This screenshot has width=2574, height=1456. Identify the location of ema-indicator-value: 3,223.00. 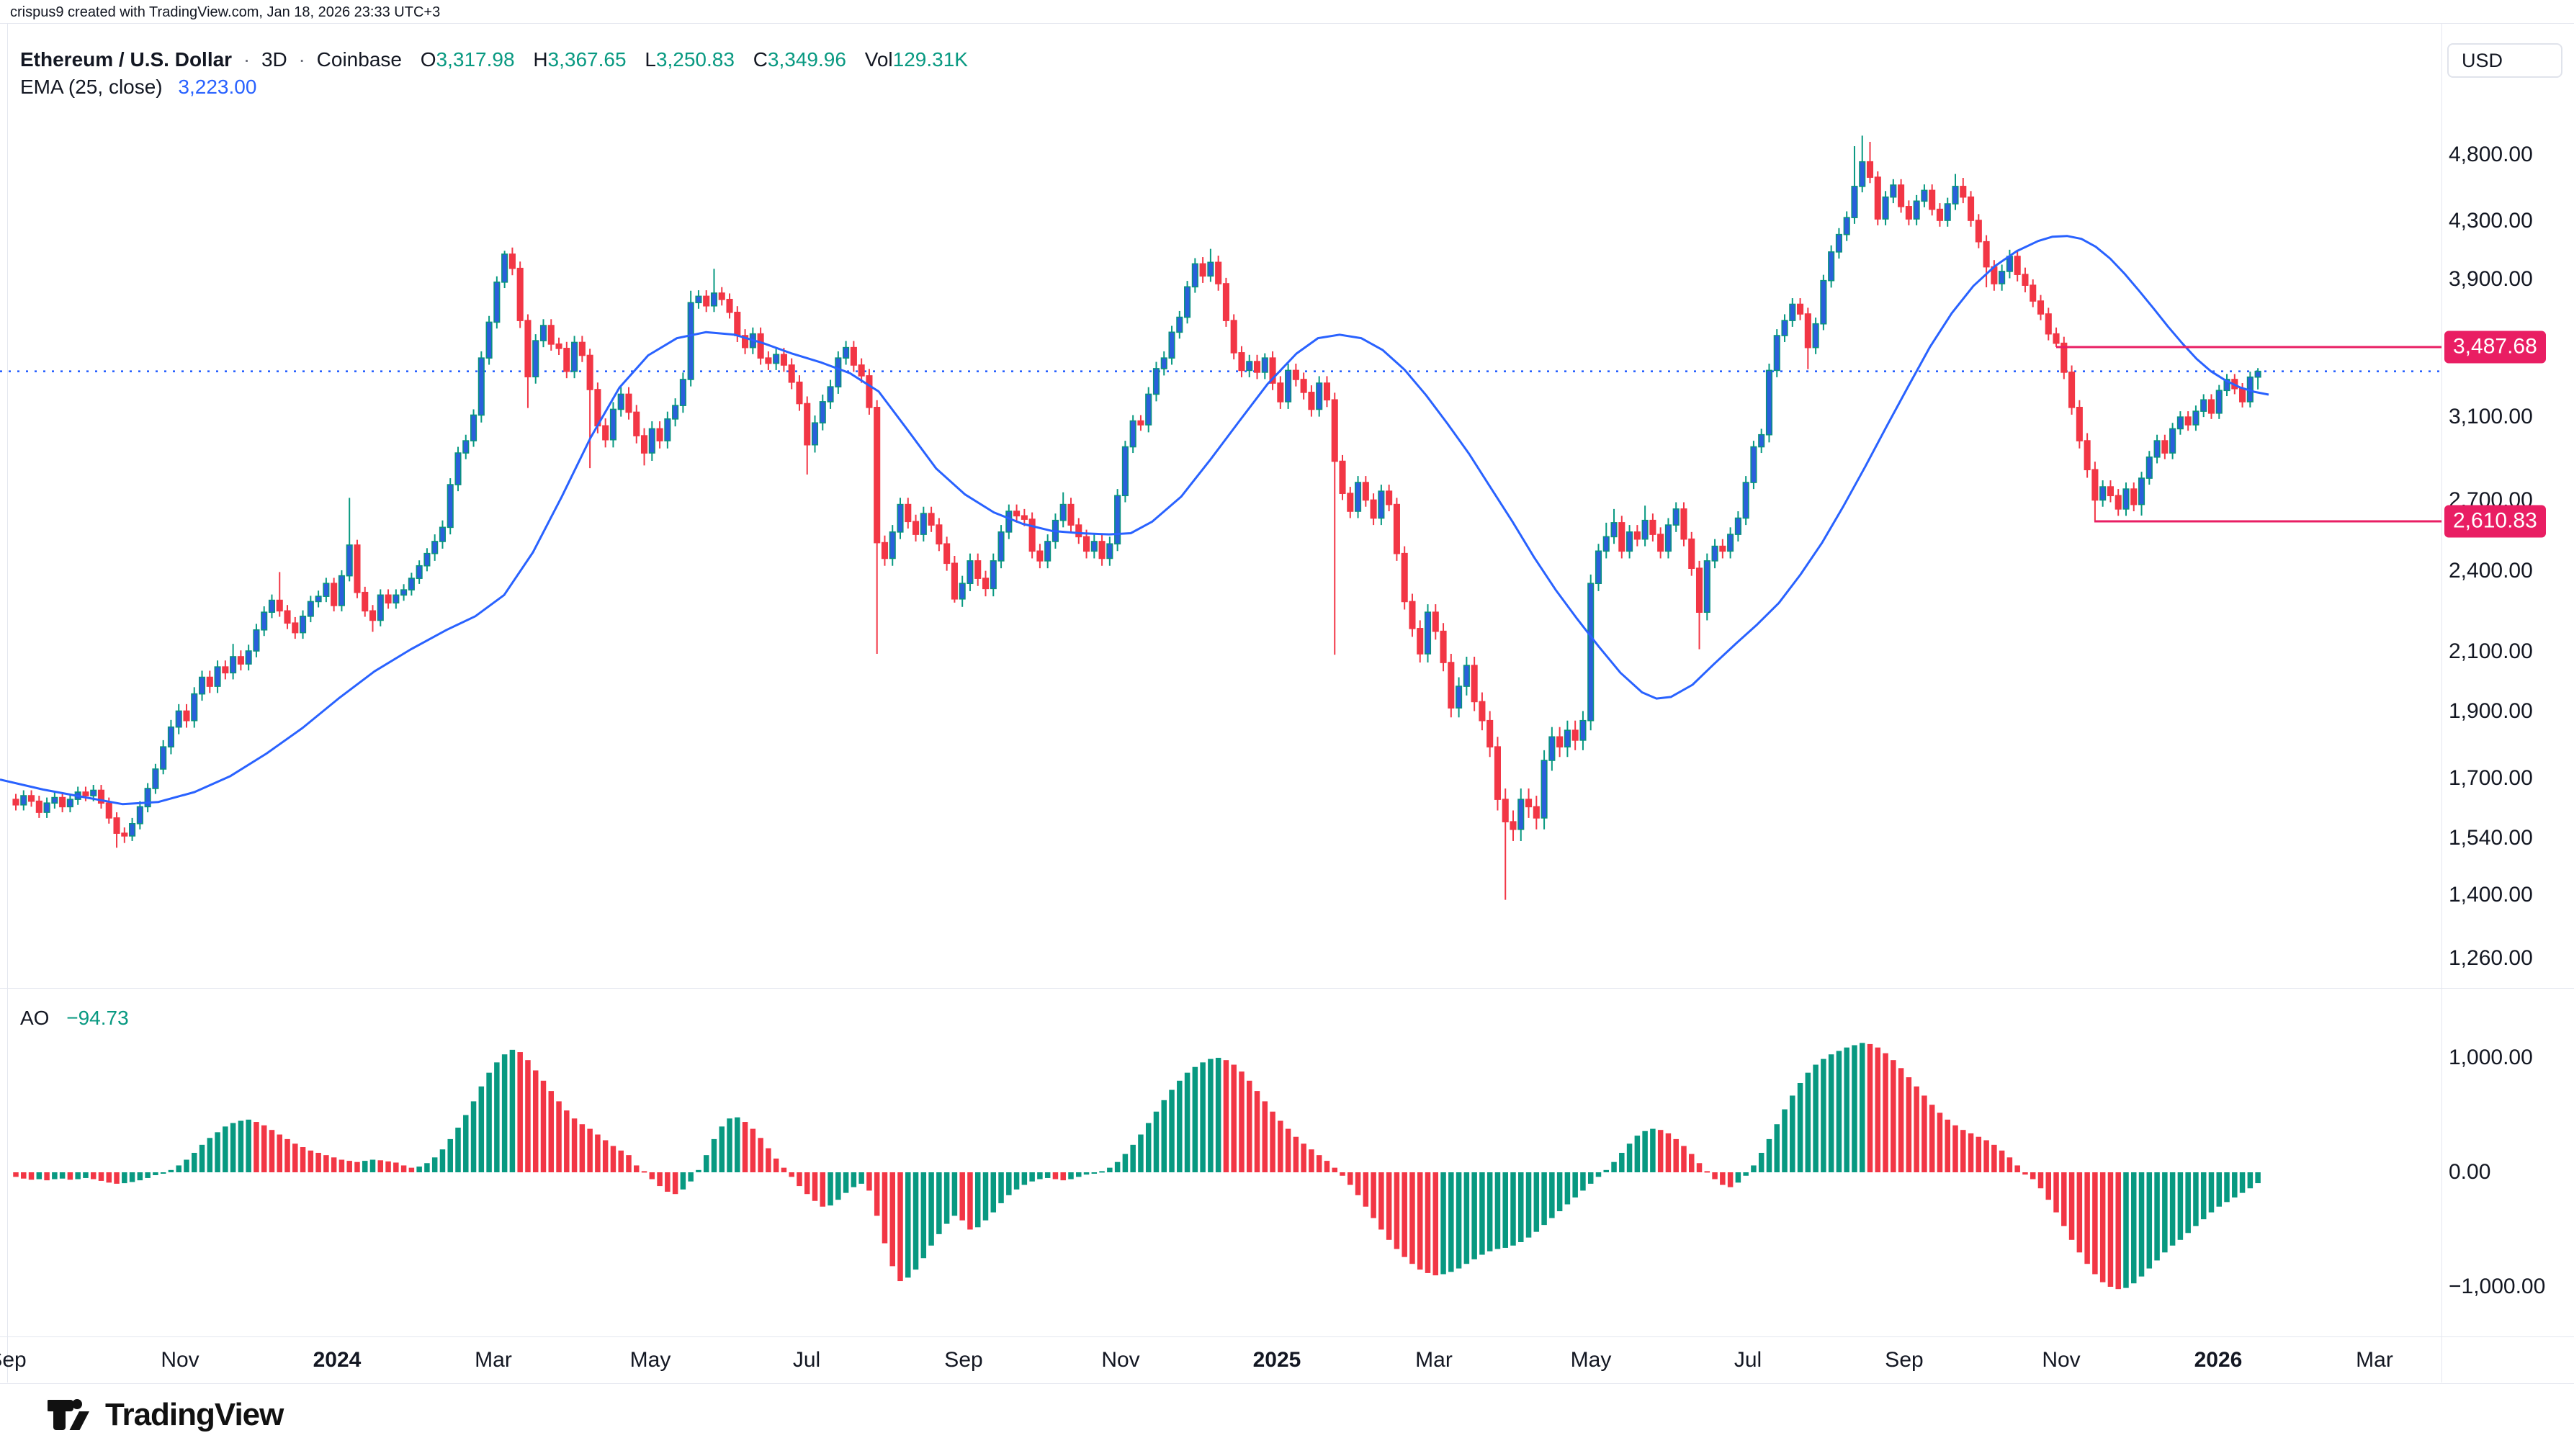
(218, 87).